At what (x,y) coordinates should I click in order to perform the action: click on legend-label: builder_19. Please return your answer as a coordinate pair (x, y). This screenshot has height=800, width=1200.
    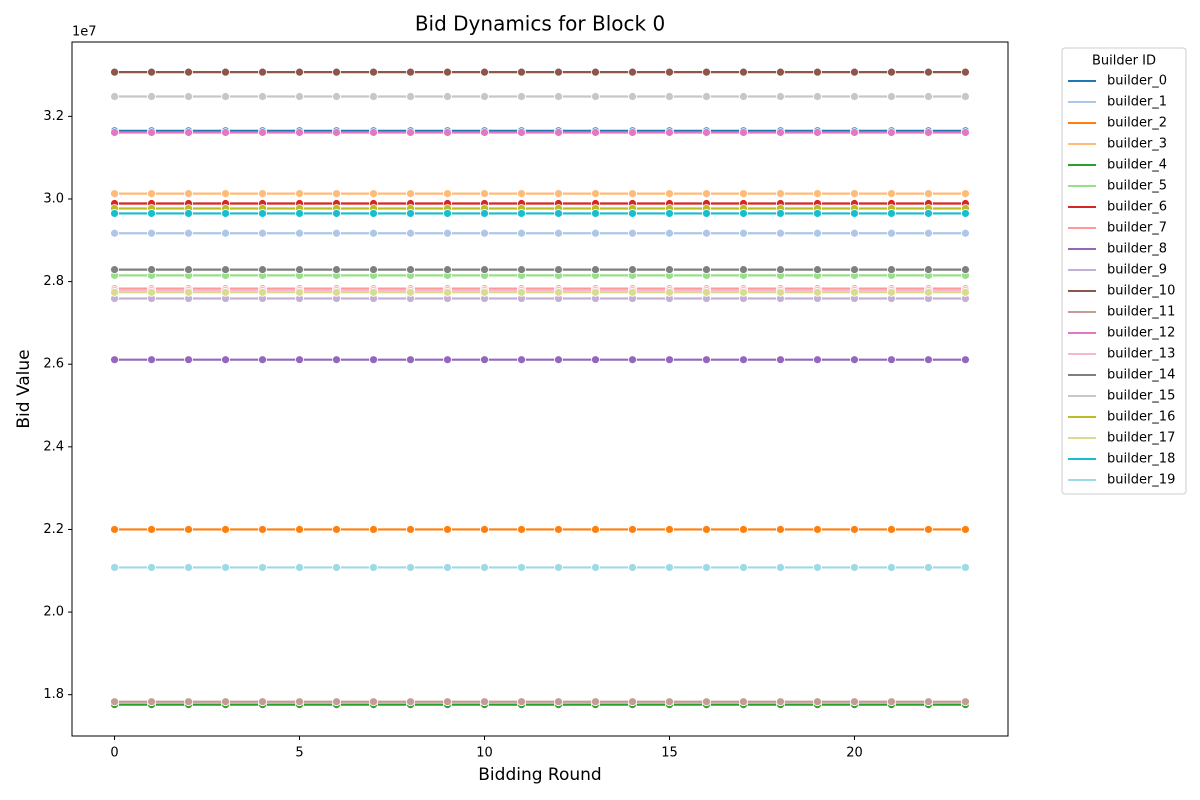
    Looking at the image, I should click on (1141, 480).